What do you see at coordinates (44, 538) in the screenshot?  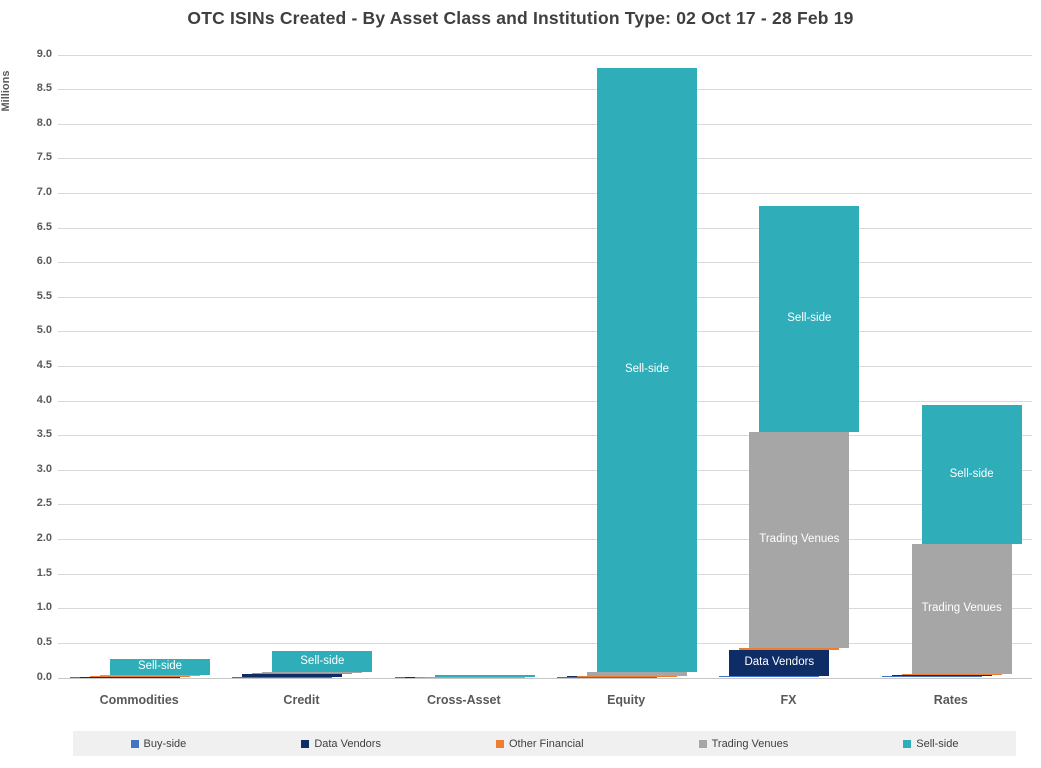 I see `y-tick-label: 2.0` at bounding box center [44, 538].